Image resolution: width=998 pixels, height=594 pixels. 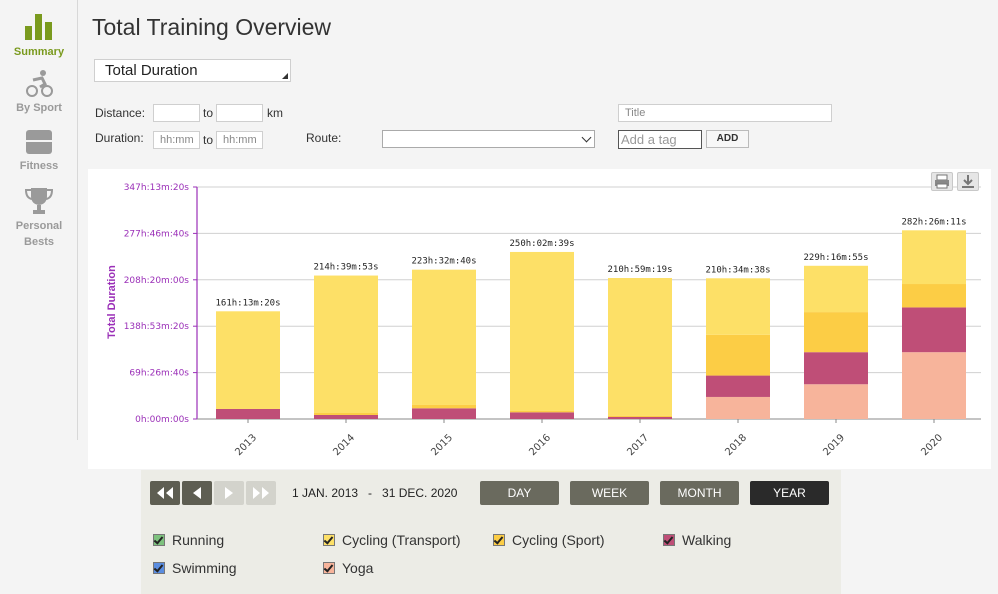 I want to click on distance-label: Distance:, so click(x=120, y=113).